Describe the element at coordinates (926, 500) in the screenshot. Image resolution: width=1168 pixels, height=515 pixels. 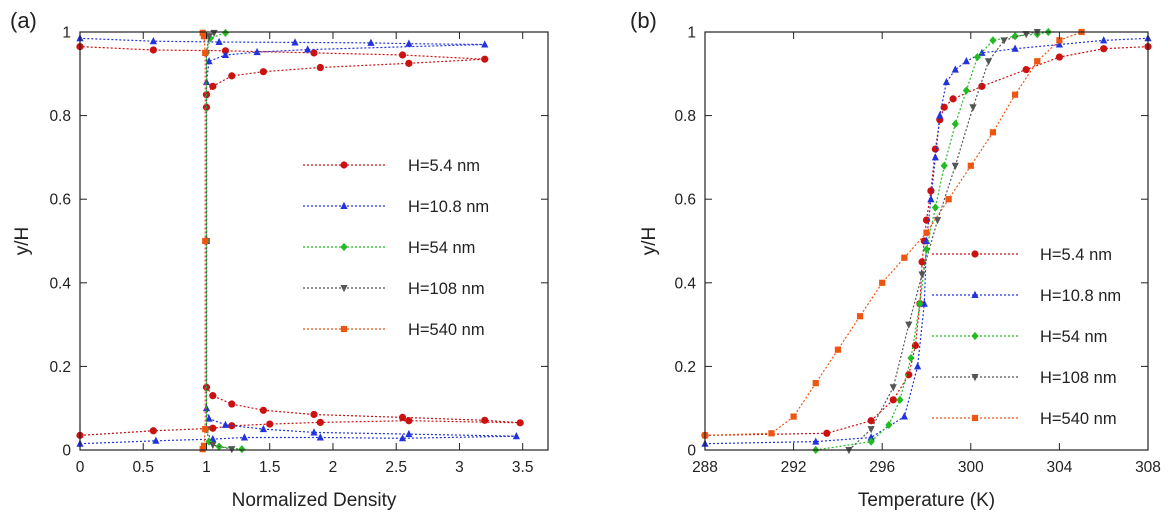
I see `x-axis-label: Temperature (K)` at that location.